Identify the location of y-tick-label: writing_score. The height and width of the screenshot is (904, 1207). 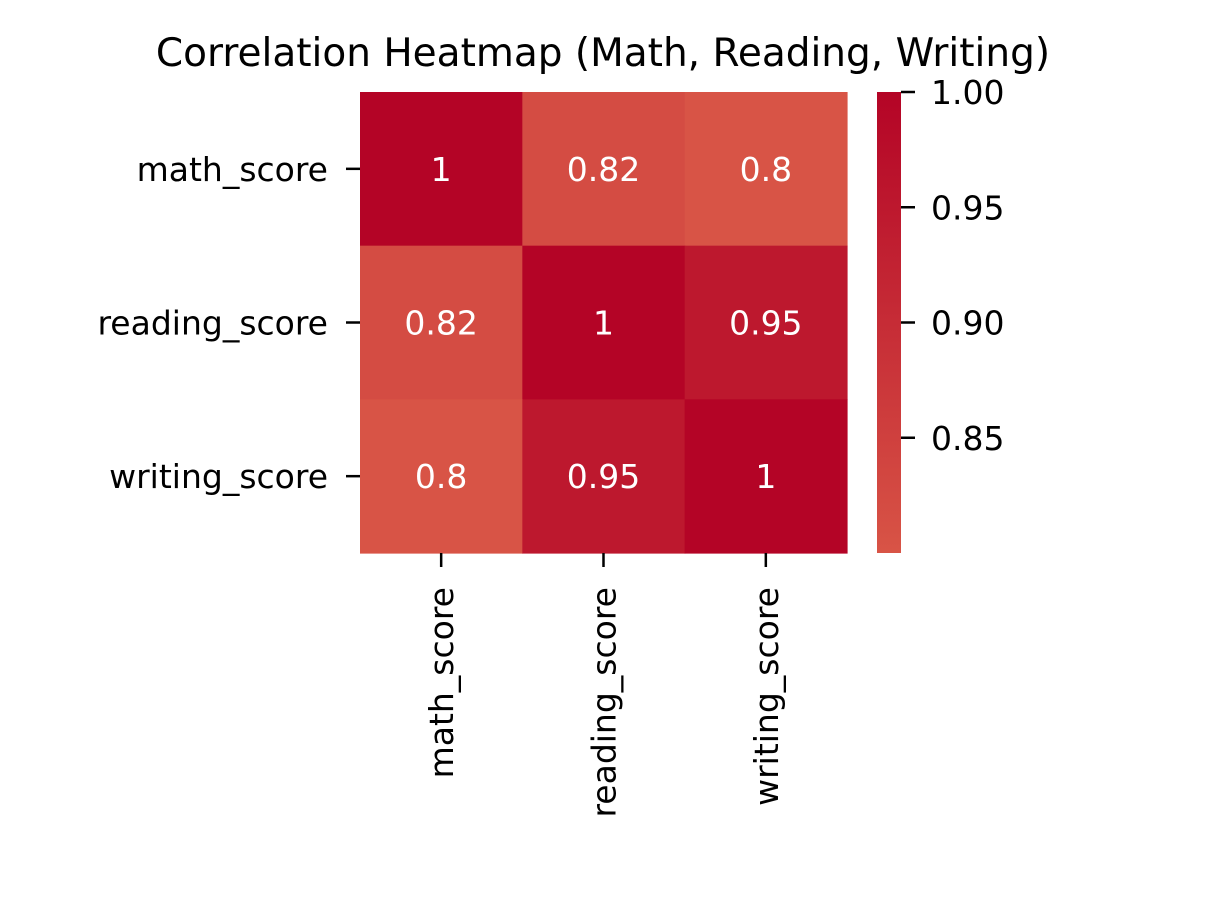
(218, 476).